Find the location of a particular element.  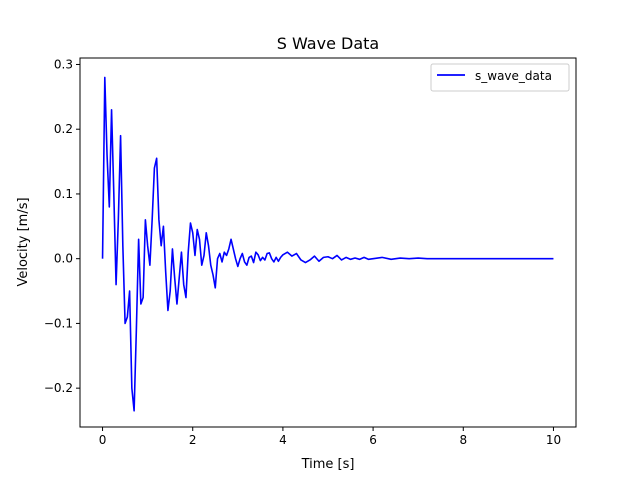

y-tick-label: 0.2 is located at coordinates (63, 129).